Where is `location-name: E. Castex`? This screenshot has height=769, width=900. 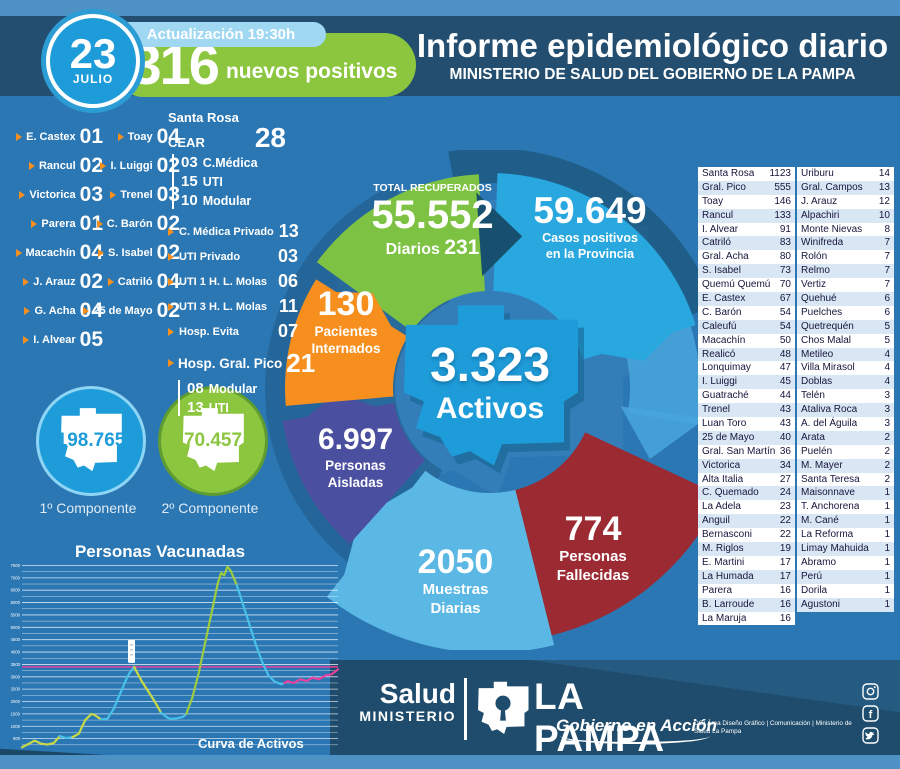
location-name: E. Castex is located at coordinates (51, 136).